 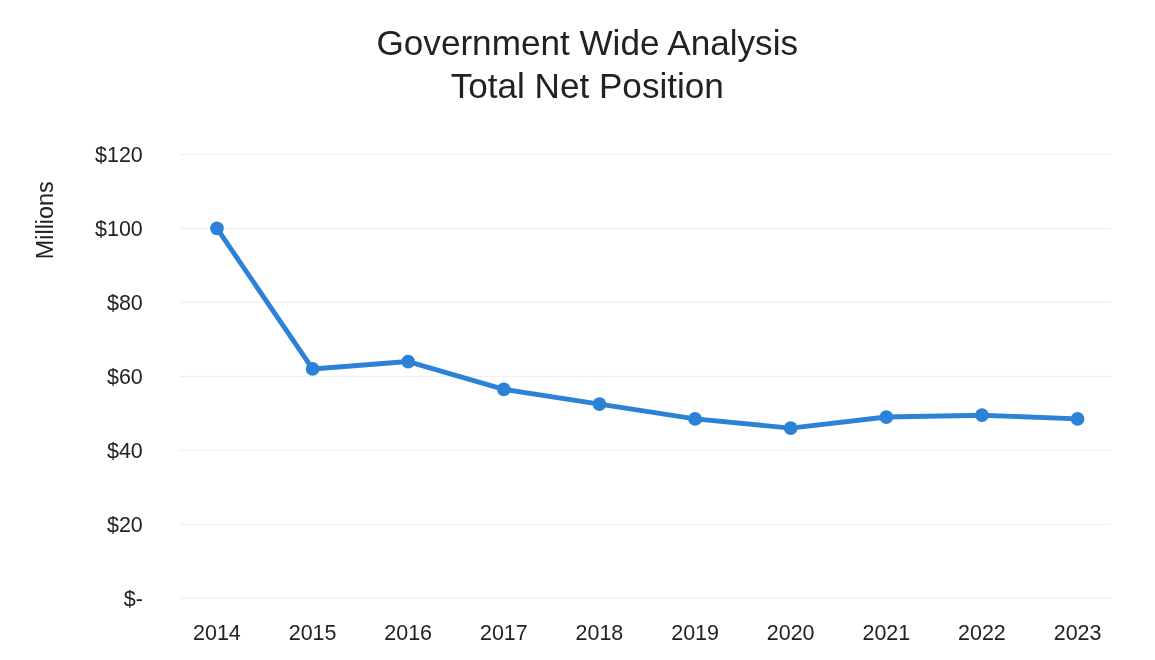 I want to click on y-tick-label: $120, so click(x=119, y=154).